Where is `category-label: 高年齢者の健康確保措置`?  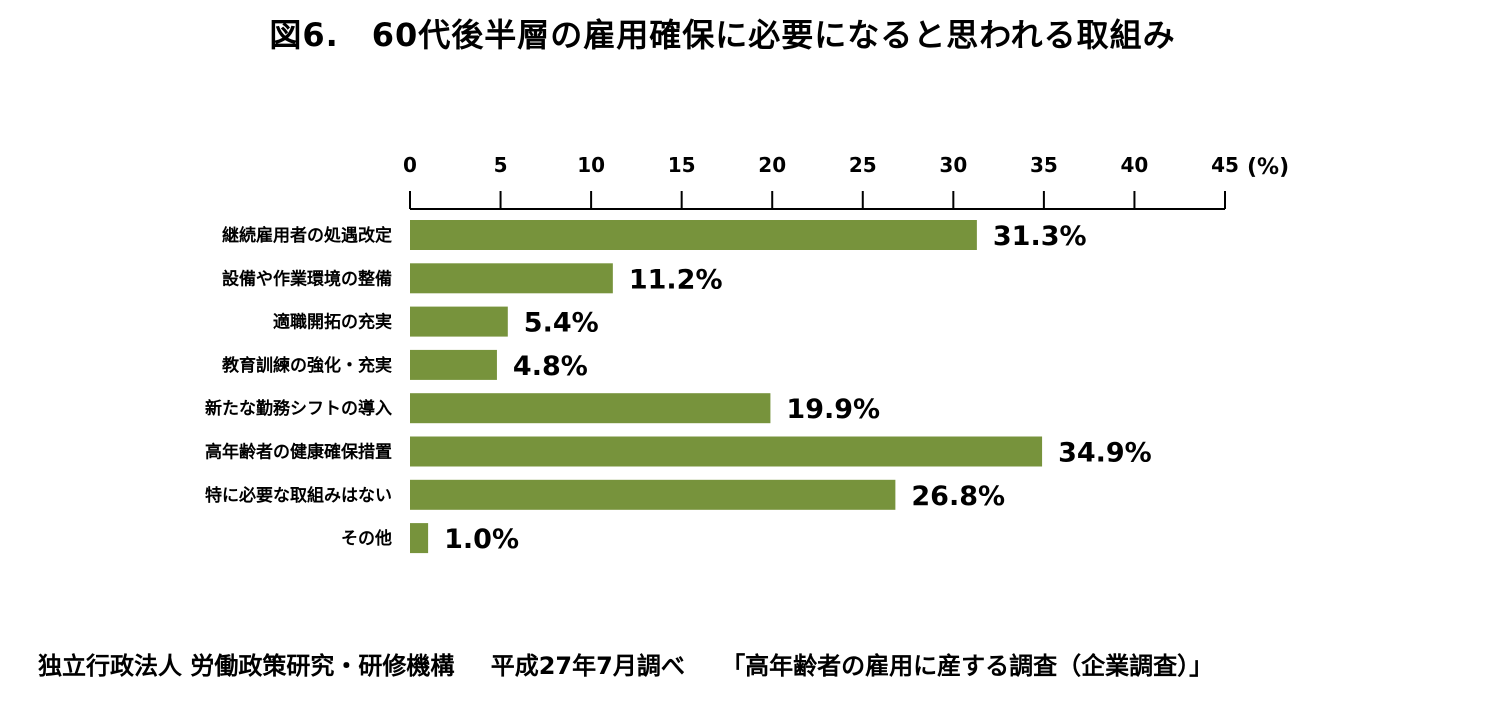 category-label: 高年齢者の健康確保措置 is located at coordinates (298, 452).